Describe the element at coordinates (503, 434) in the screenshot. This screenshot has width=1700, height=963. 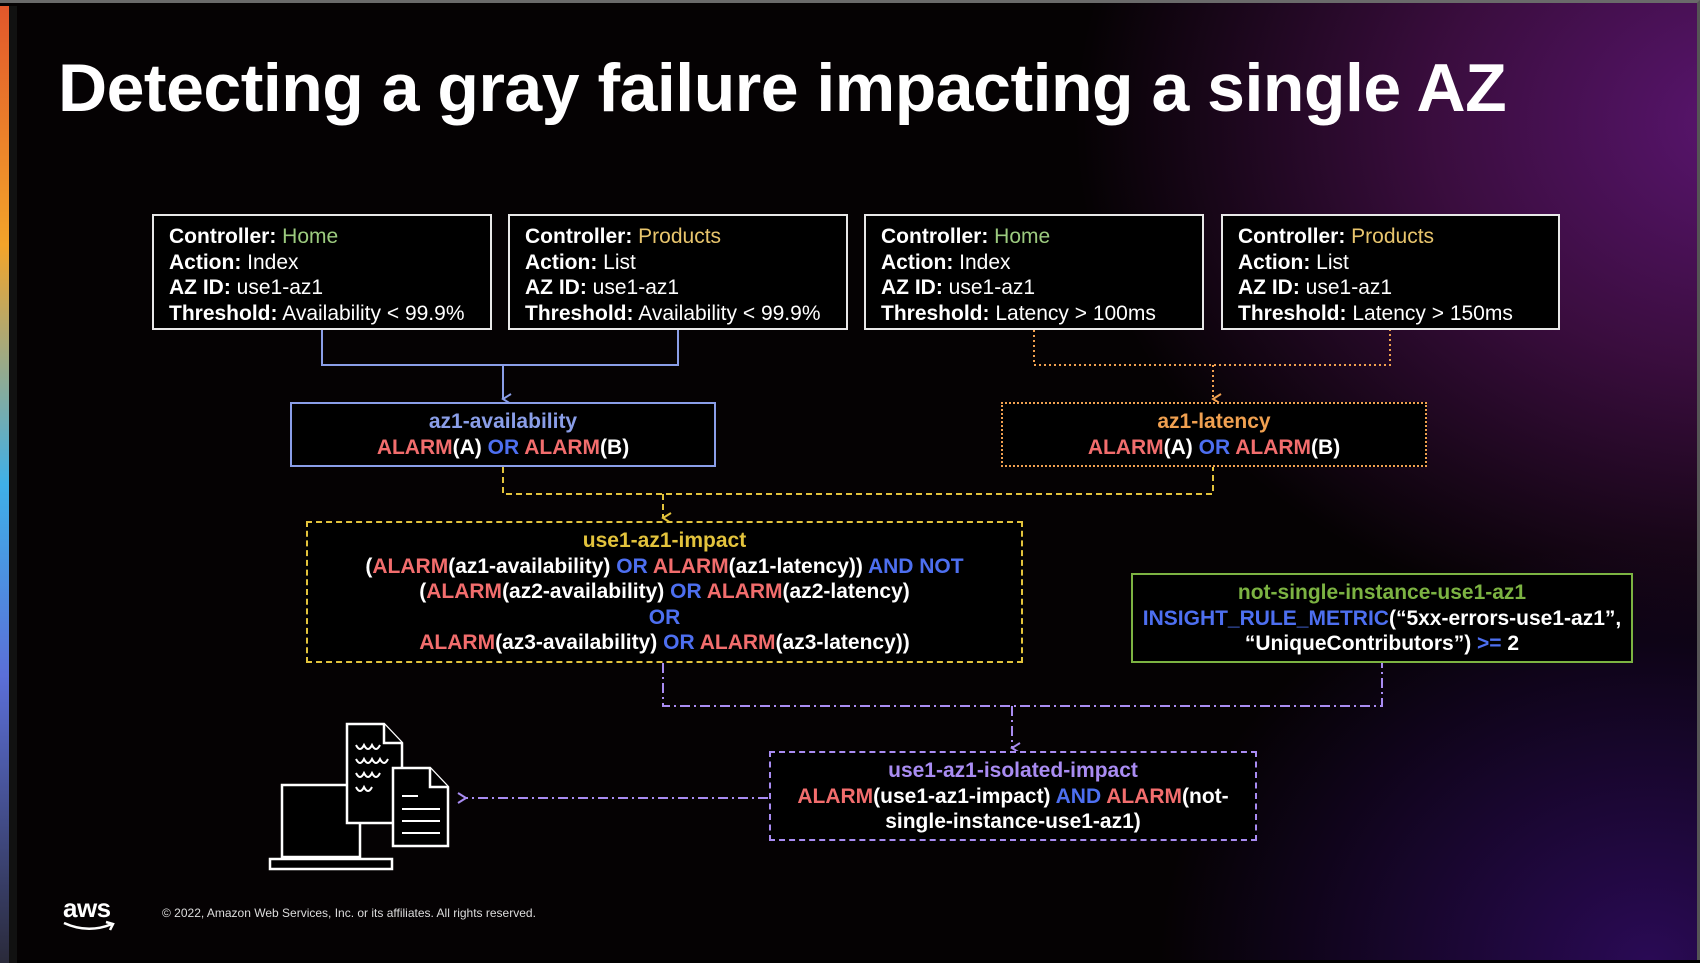
I see `az1-availability-alarm: az1-availability ALARM(A) OR ALARM(B)` at that location.